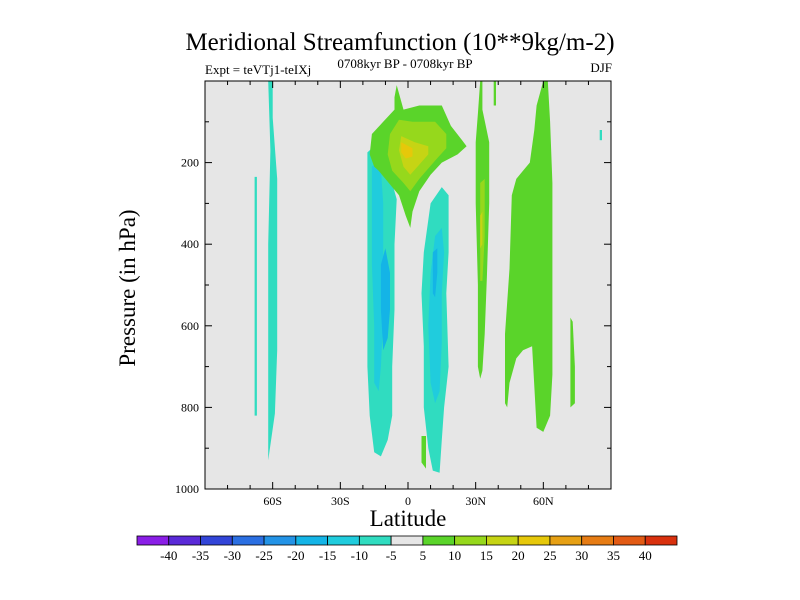  I want to click on x-tick-label: 30N, so click(475, 501).